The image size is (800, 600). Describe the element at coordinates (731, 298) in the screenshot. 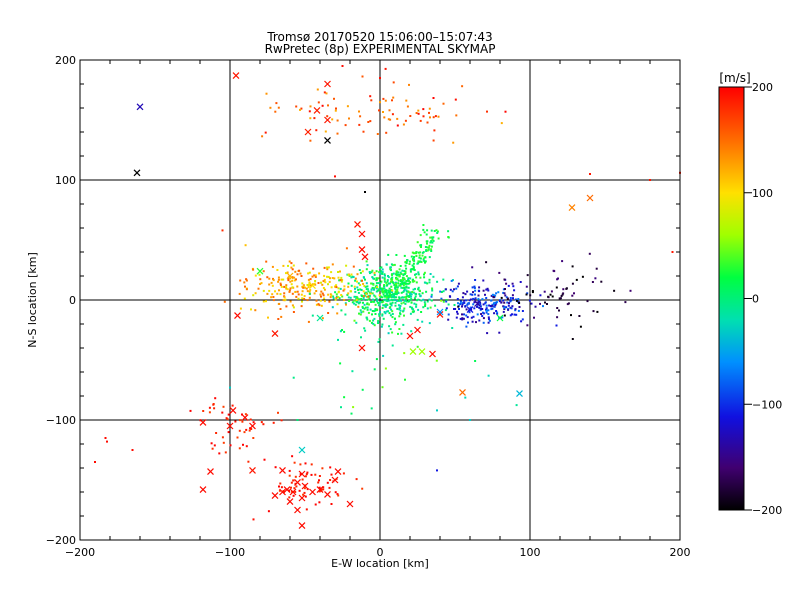

I see `colorbar-gradient` at that location.